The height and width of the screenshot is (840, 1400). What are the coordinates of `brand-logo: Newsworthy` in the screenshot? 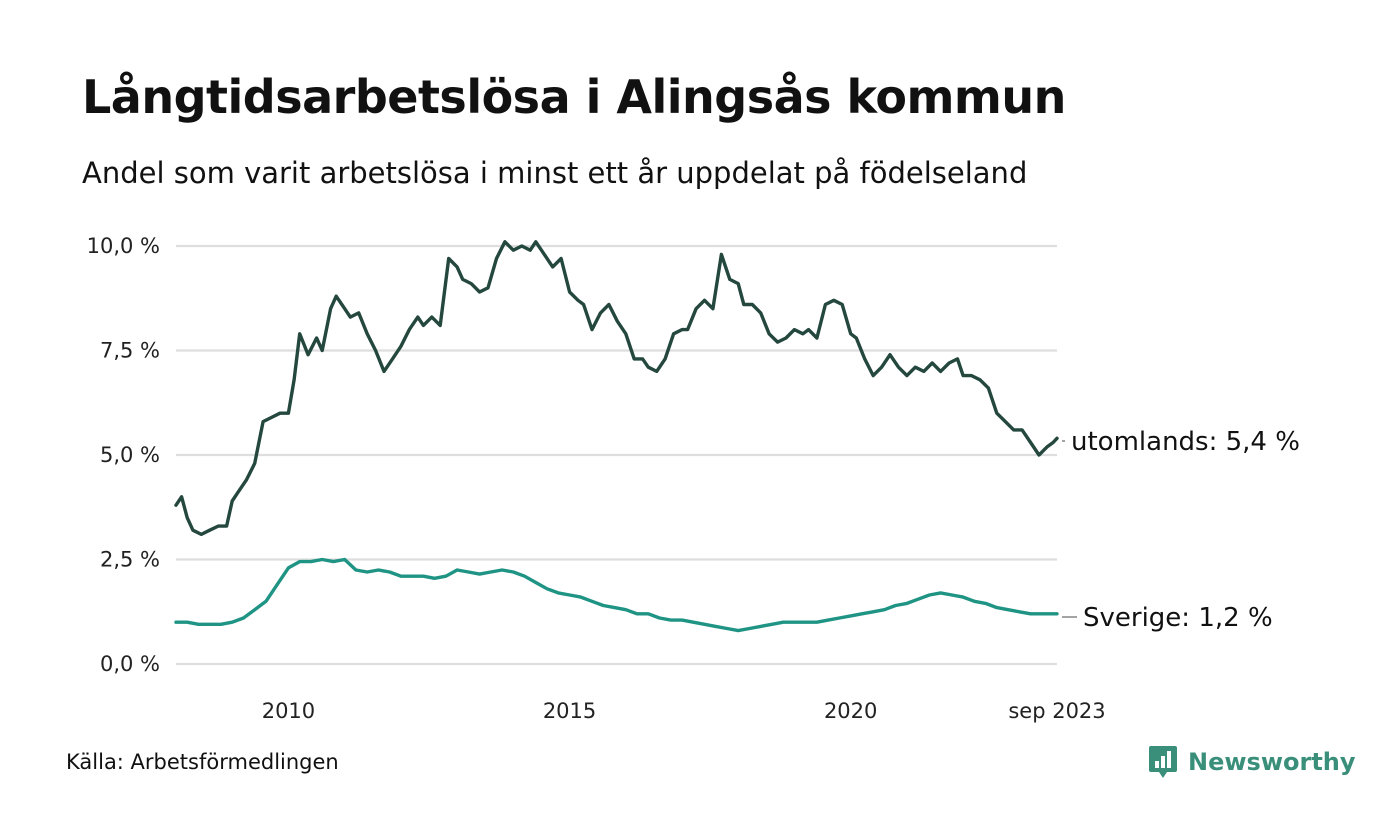 It's located at (1252, 762).